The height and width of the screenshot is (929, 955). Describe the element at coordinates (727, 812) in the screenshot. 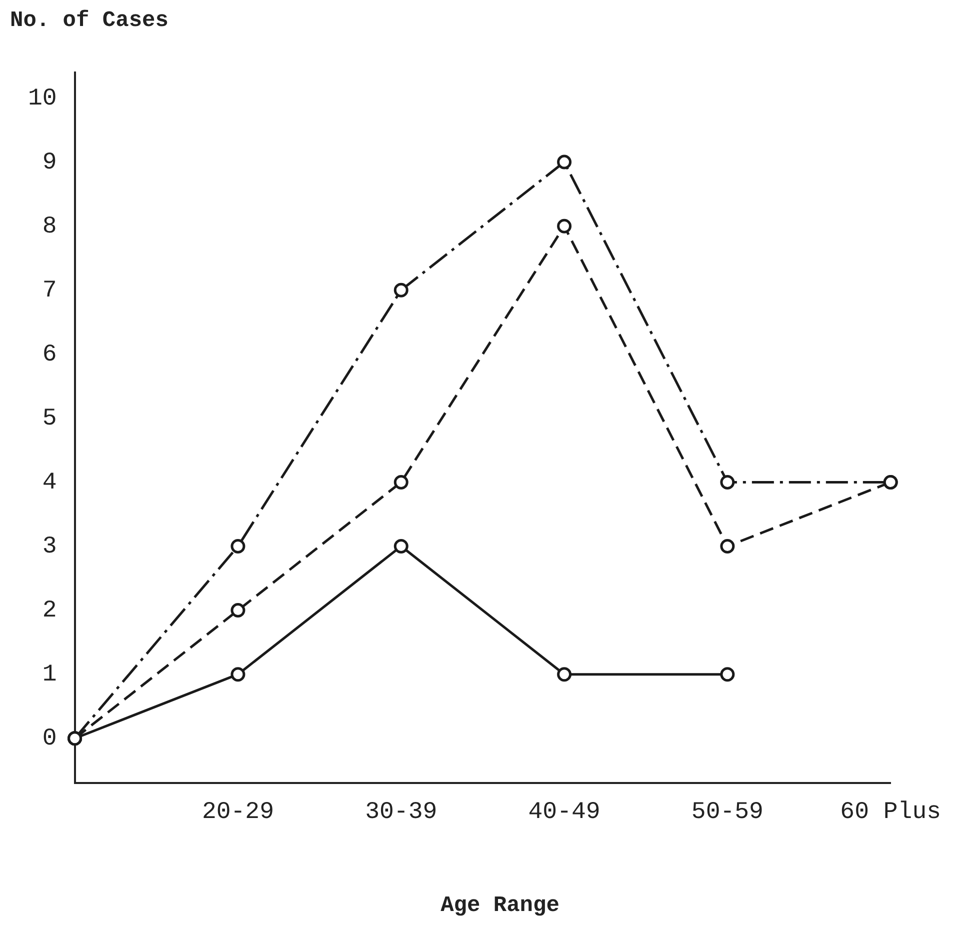

I see `x-tick-label: 50-59` at that location.